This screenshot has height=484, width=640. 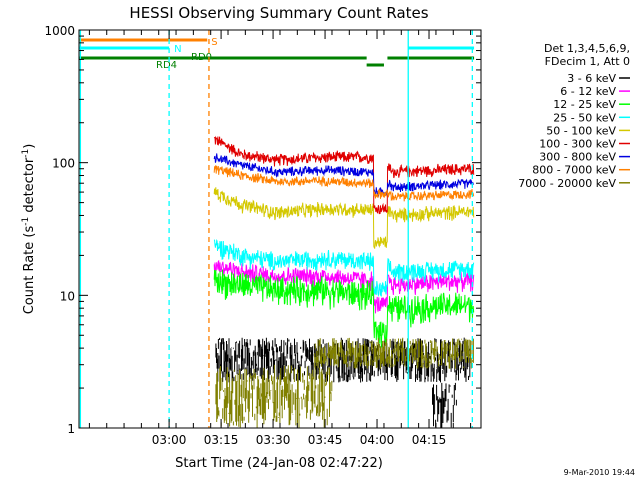 I want to click on y-tick-label: 10, so click(x=67, y=296).